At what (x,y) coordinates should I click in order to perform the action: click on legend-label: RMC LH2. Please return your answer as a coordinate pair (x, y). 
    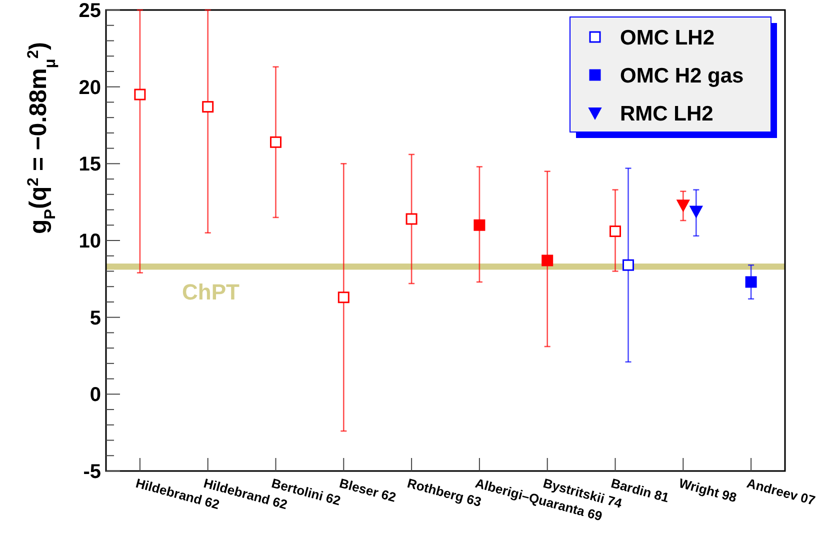
    Looking at the image, I should click on (667, 114).